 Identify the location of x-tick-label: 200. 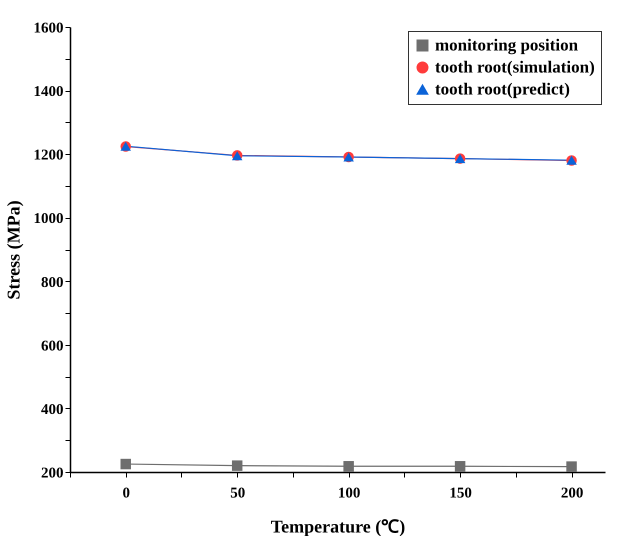
(572, 494).